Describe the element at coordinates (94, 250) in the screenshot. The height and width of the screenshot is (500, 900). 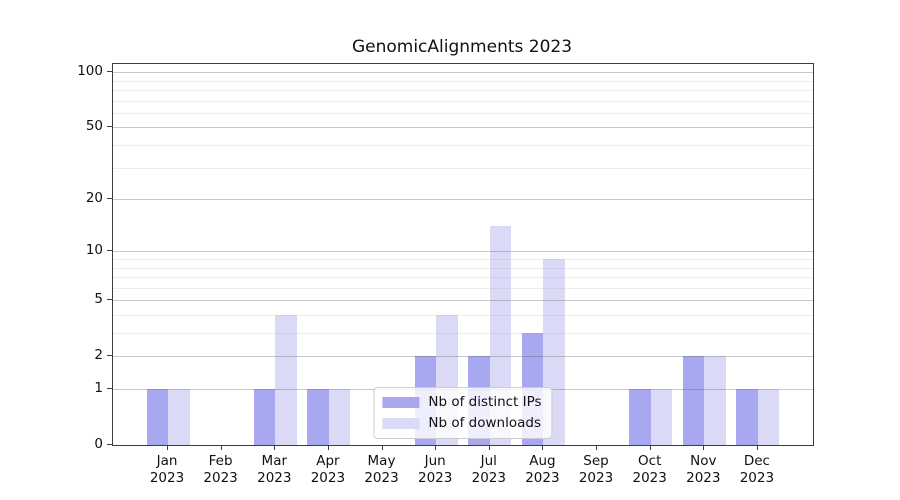
I see `y-tick-label-10: 10` at that location.